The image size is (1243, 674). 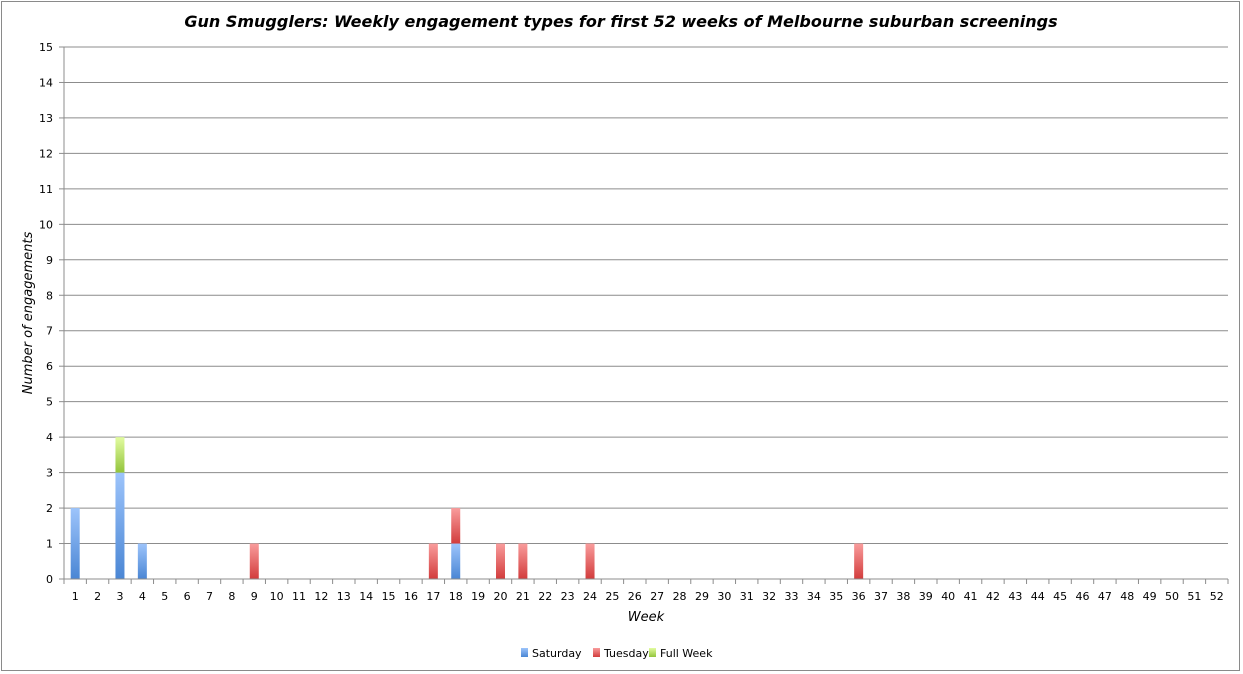 I want to click on x-tick-label: 4, so click(x=142, y=596).